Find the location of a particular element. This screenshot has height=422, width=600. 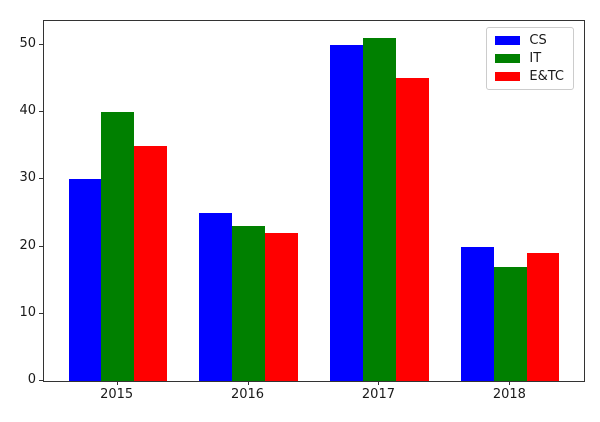

legend-entry-it: IT is located at coordinates (529, 58).